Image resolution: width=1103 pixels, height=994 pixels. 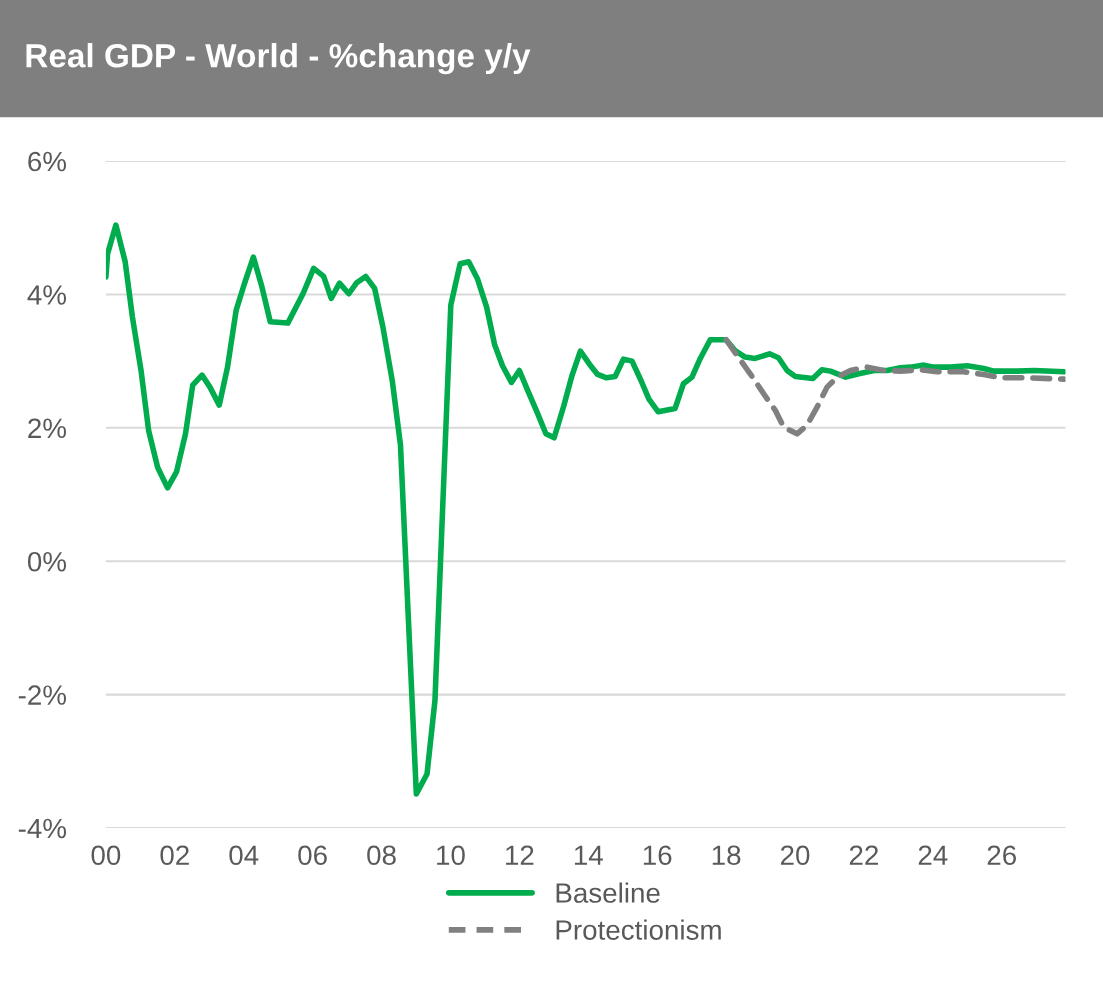 What do you see at coordinates (638, 929) in the screenshot?
I see `legend-label: Protectionism` at bounding box center [638, 929].